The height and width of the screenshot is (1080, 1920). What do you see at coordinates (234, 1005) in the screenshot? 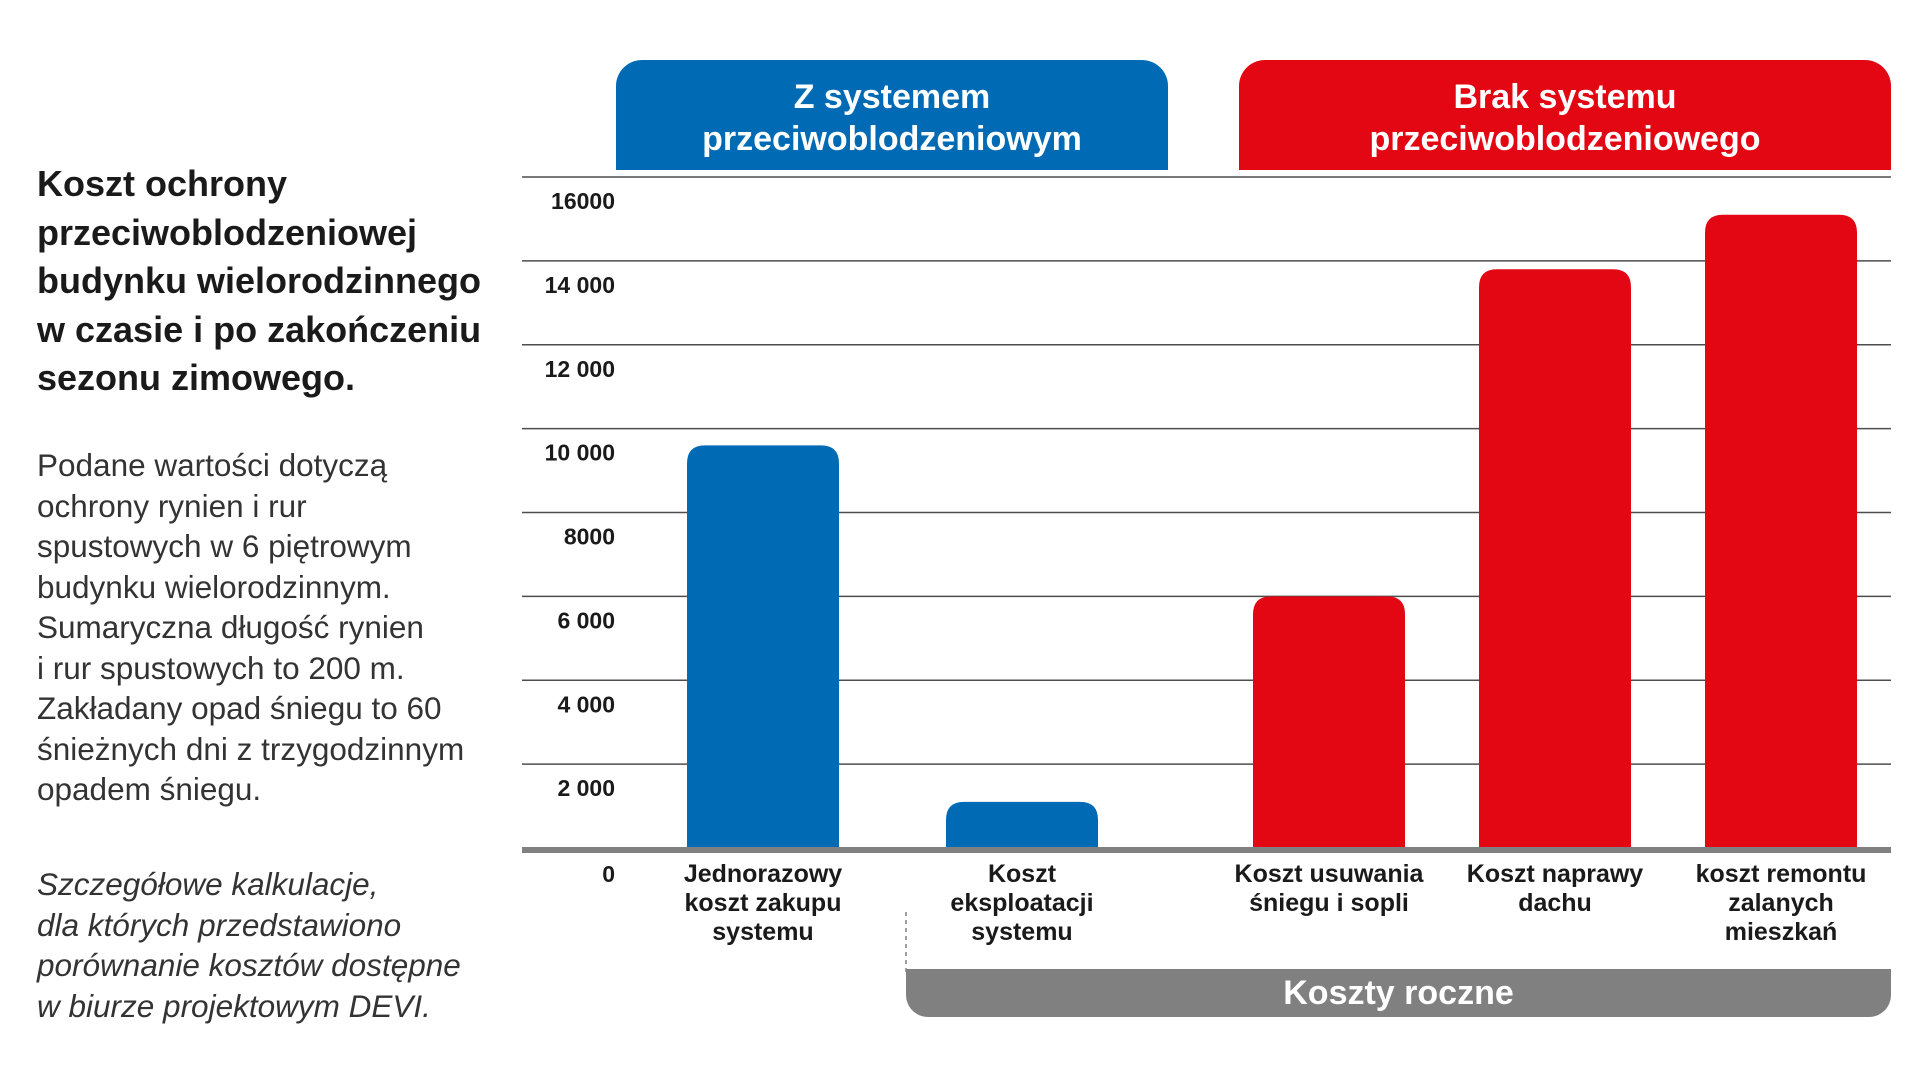
I see `note-line: w biurze projektowym DEVI.` at bounding box center [234, 1005].